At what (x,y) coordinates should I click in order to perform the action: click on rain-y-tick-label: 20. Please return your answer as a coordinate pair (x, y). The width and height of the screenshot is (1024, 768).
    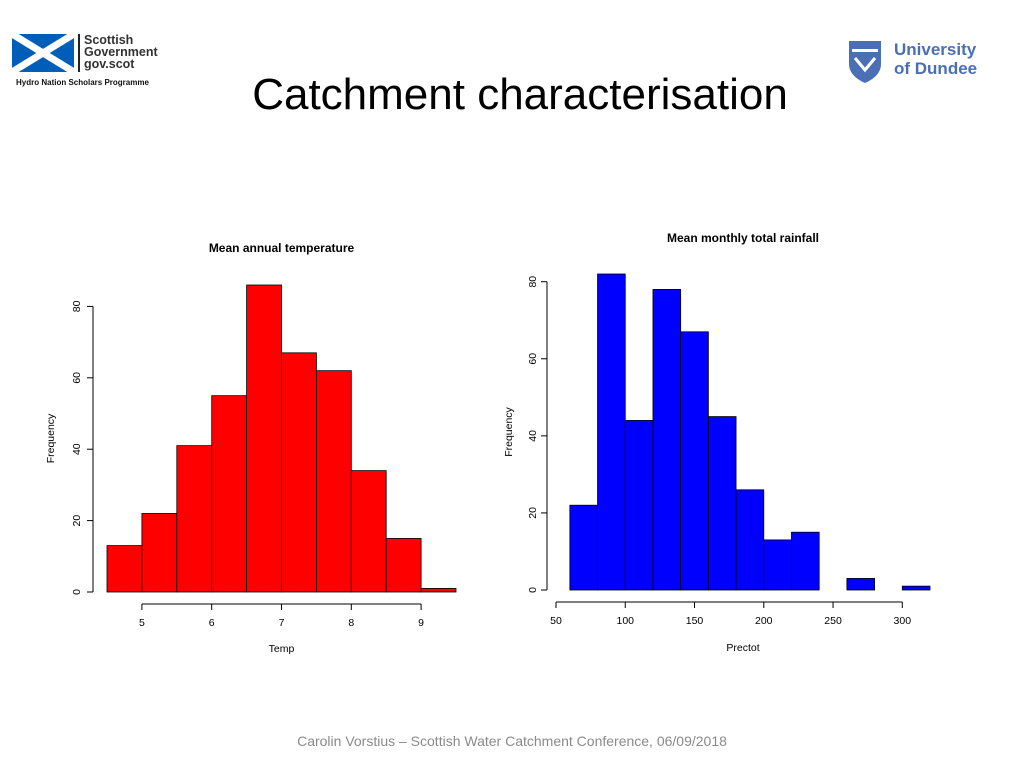
    Looking at the image, I should click on (533, 513).